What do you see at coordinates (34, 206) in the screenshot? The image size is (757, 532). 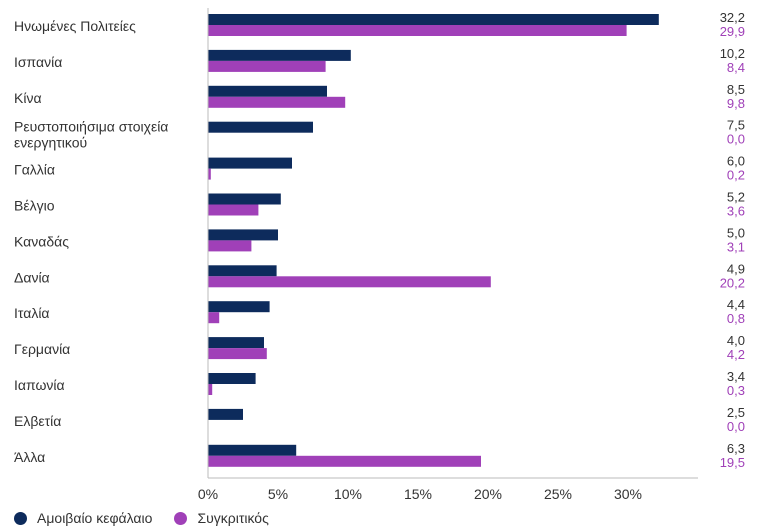 I see `category-label: Βέλγιο` at bounding box center [34, 206].